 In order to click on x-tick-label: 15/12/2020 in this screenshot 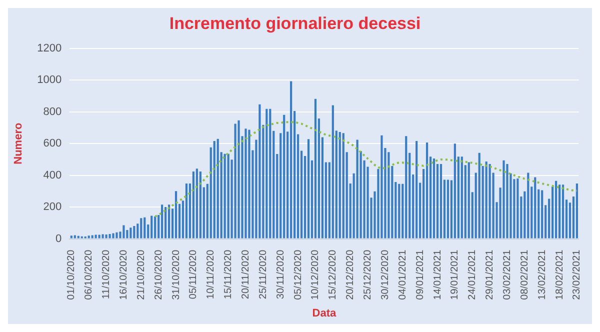, I will do `click(333, 274)`.